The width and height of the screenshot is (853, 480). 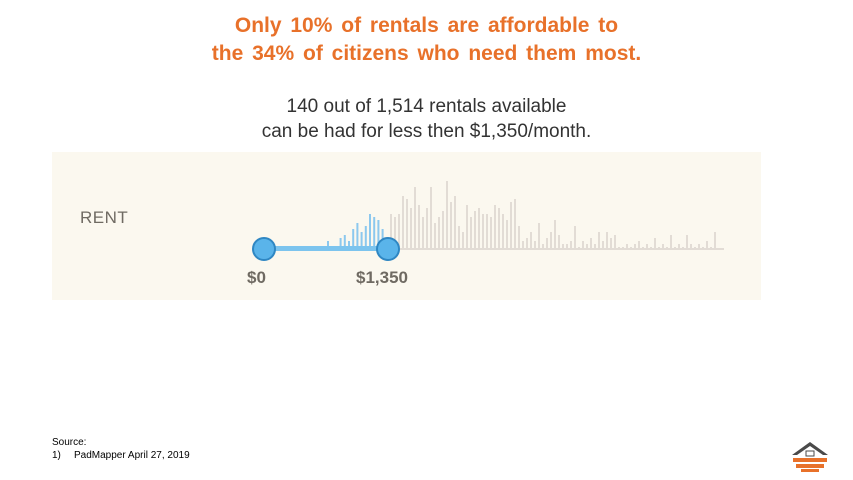 What do you see at coordinates (426, 53) in the screenshot?
I see `headline-line-2: the 34% of citizens who need them most.` at bounding box center [426, 53].